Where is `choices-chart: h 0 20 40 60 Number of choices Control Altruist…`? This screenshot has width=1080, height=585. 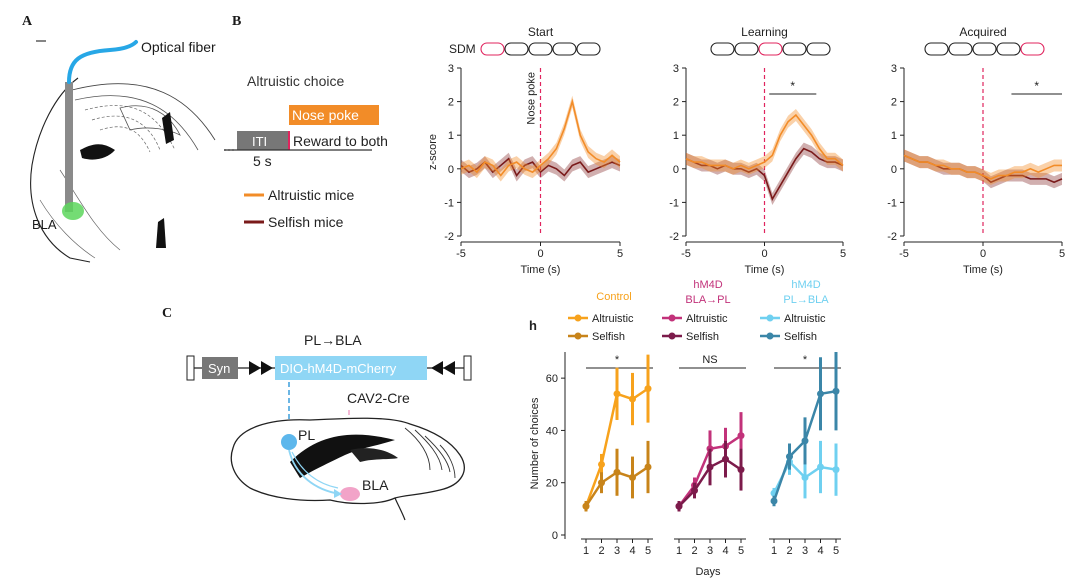 choices-chart: h 0 20 40 60 Number of choices Control Altruist… is located at coordinates (685, 428).